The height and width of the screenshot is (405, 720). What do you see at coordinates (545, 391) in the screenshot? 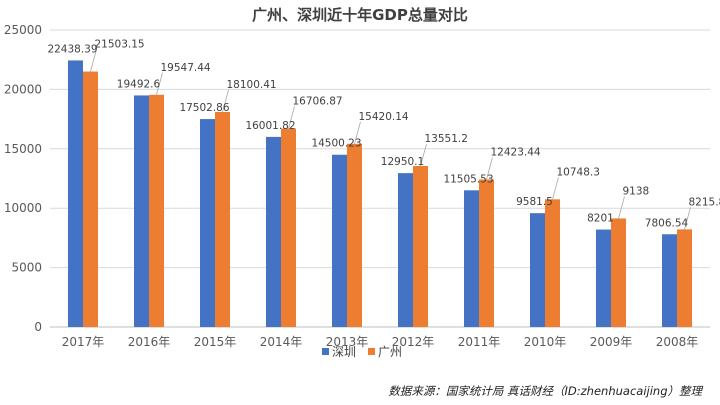
I see `source-note: 数据来源：国家统计局 真话财经（ID:zhenhuacaijing）整理` at bounding box center [545, 391].